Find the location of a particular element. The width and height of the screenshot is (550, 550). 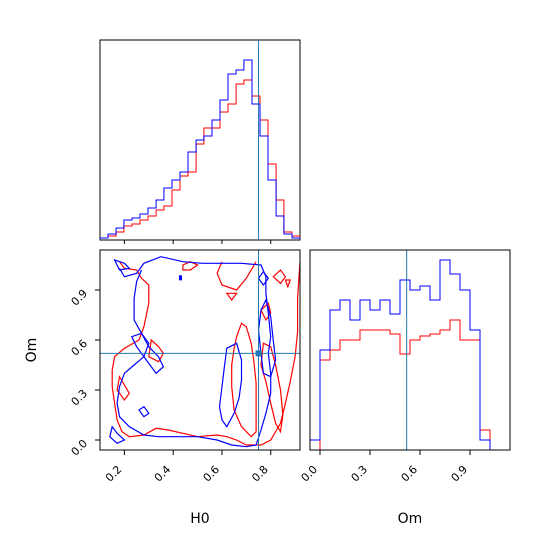

joint-ytick-label-0: 0.0 is located at coordinates (80, 448).